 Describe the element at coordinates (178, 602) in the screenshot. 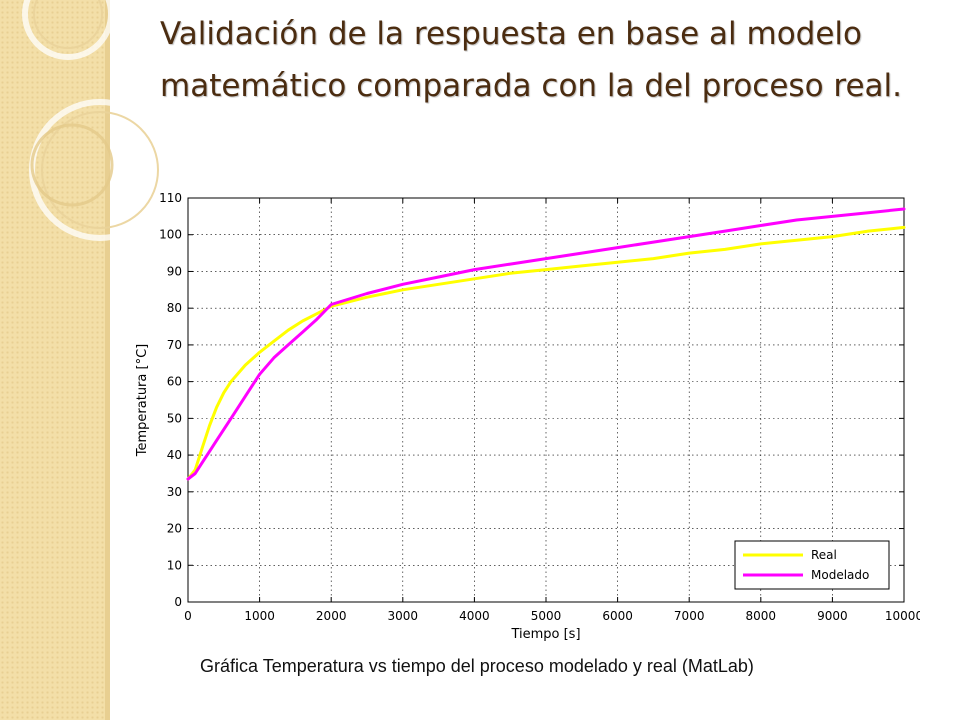

I see `y-tick-label: 0` at that location.